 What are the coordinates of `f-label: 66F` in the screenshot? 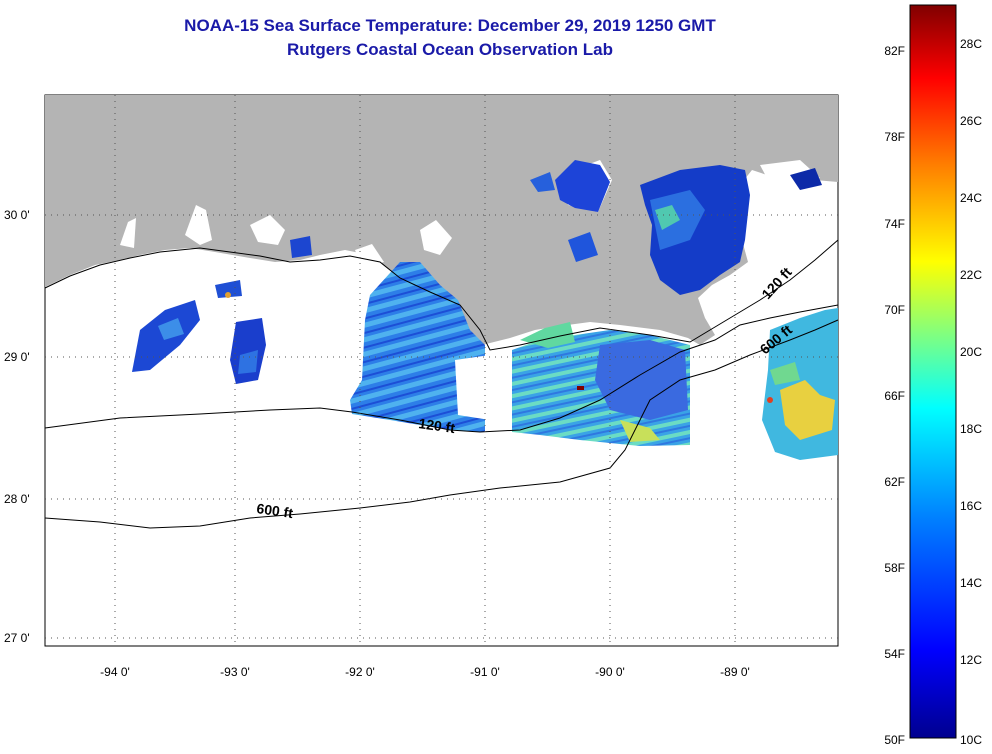 It's located at (894, 396).